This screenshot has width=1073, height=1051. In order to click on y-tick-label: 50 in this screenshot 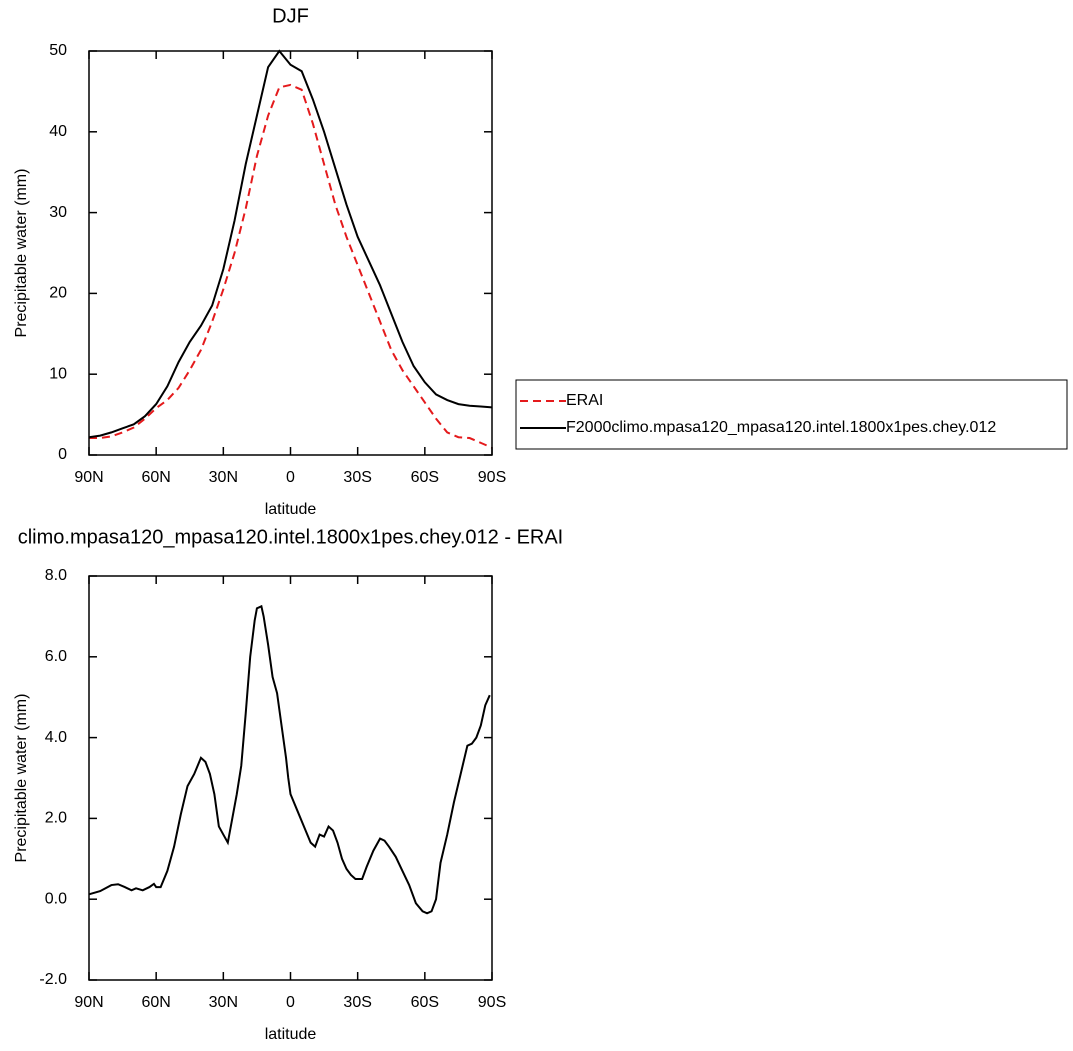, I will do `click(58, 50)`.